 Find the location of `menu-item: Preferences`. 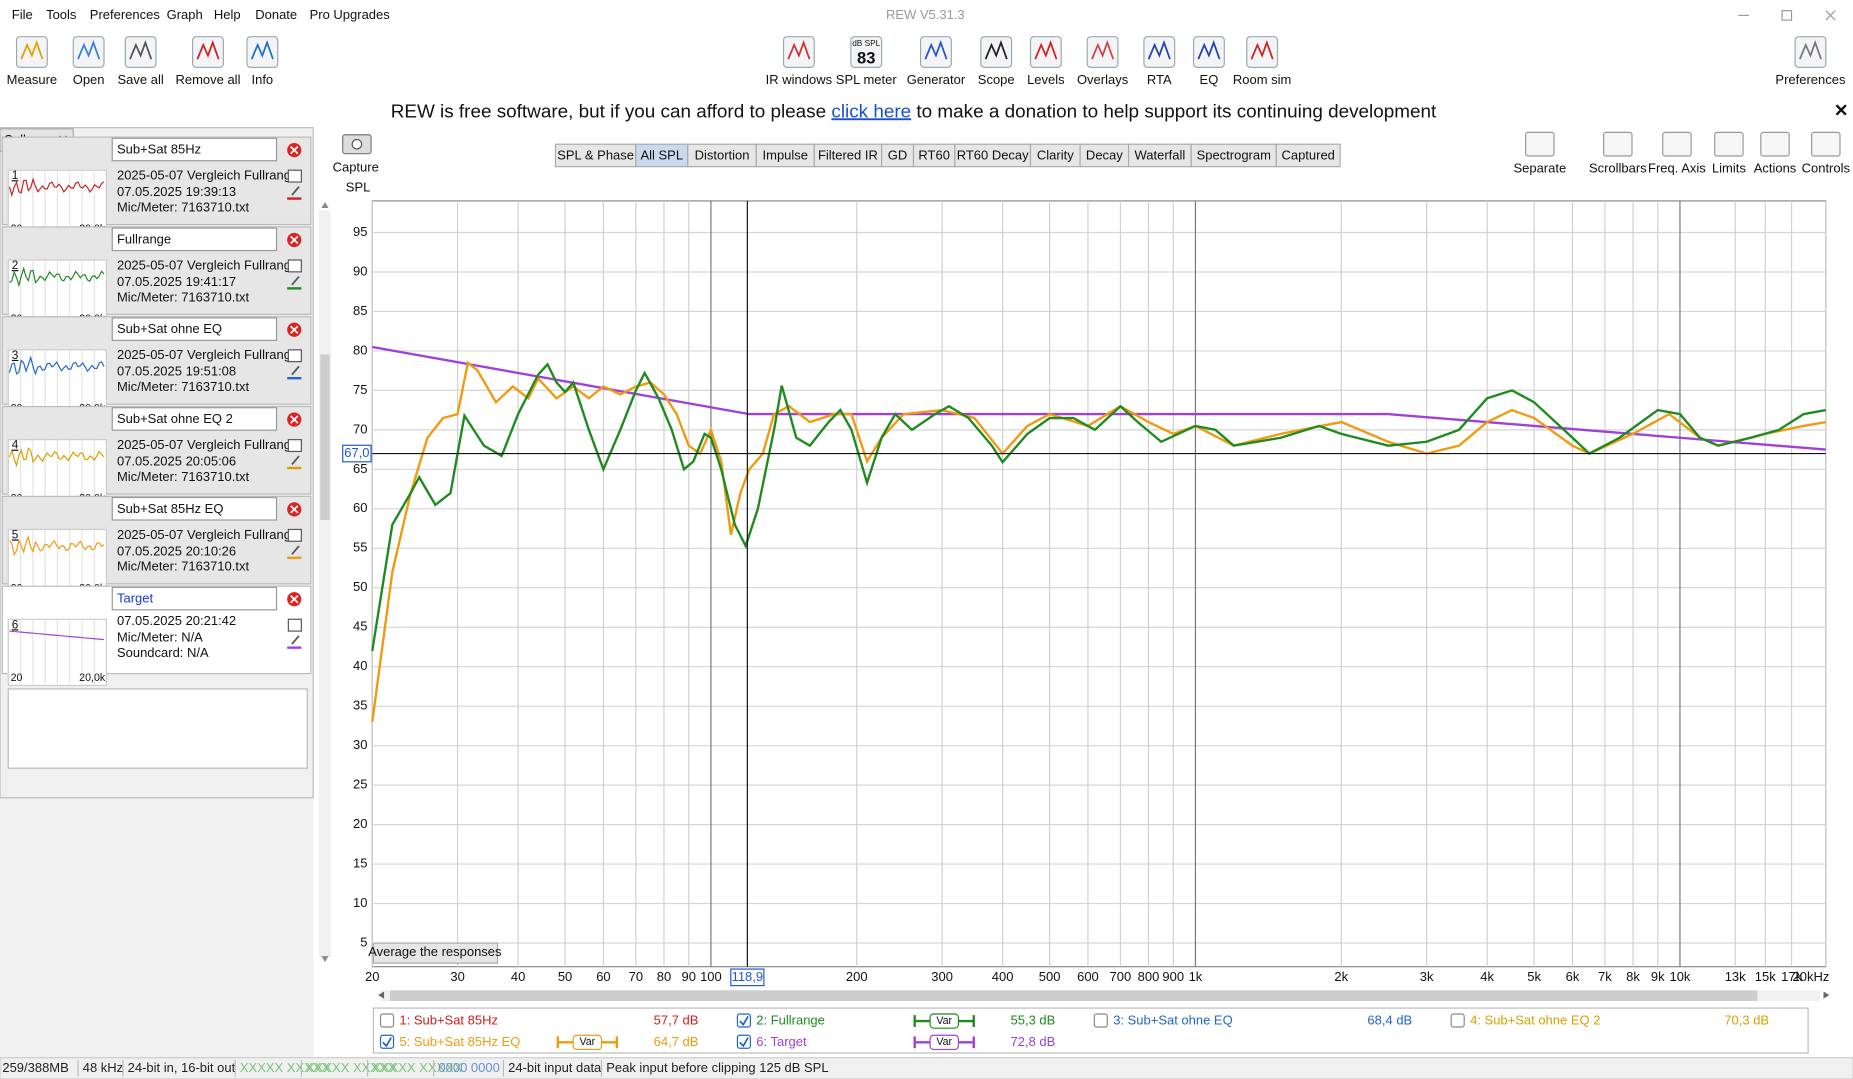

menu-item: Preferences is located at coordinates (125, 14).